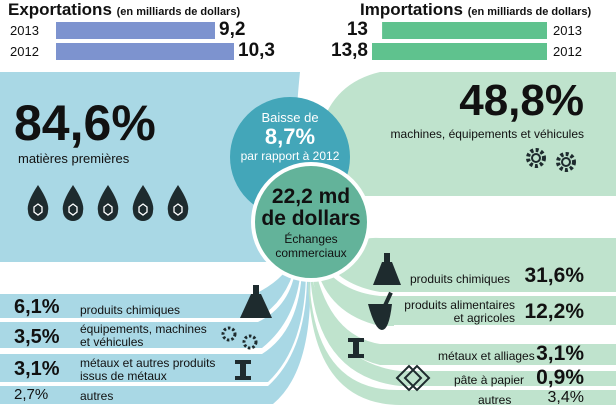 The image size is (616, 411). I want to click on exports-year-2013: 2013, so click(24, 30).